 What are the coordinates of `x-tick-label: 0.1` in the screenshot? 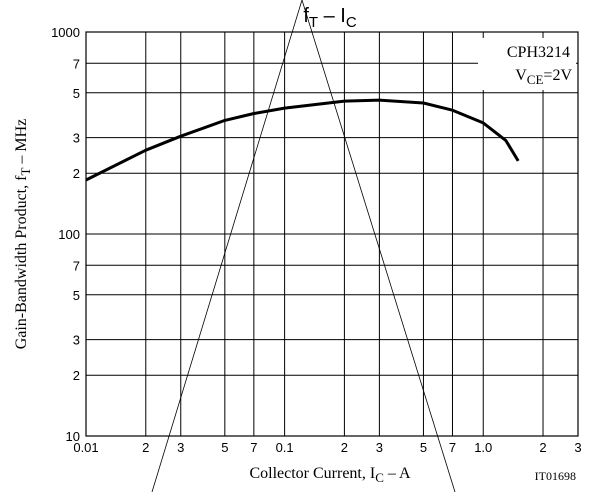 It's located at (285, 447).